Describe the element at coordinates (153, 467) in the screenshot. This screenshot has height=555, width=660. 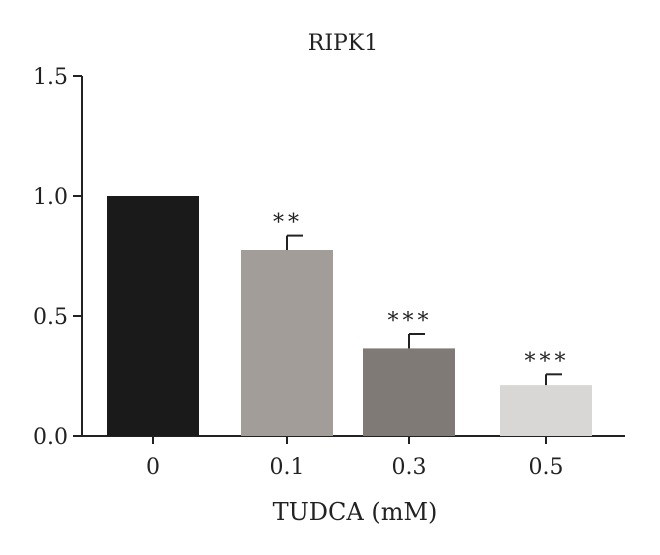
I see `x-tick-label: 0` at that location.